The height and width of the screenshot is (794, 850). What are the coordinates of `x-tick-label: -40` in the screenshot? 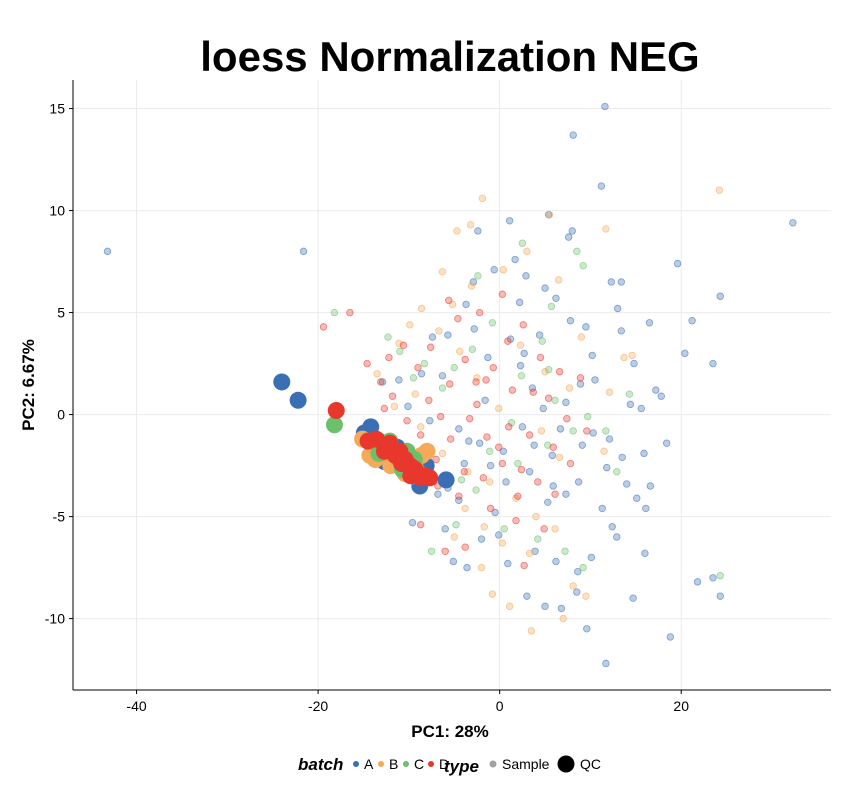 It's located at (136, 706).